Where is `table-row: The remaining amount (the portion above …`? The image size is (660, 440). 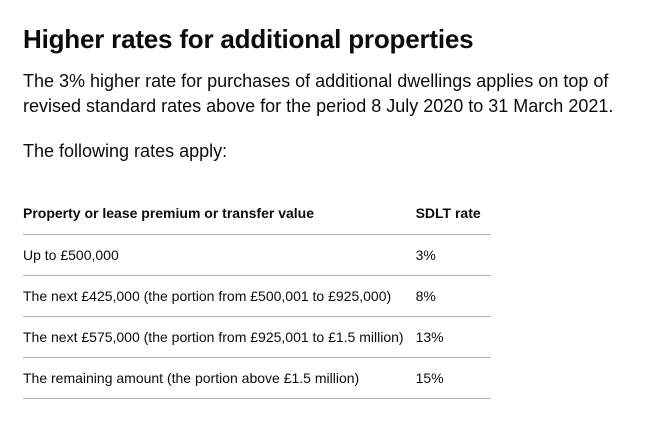
table-row: The remaining amount (the portion above … is located at coordinates (257, 378).